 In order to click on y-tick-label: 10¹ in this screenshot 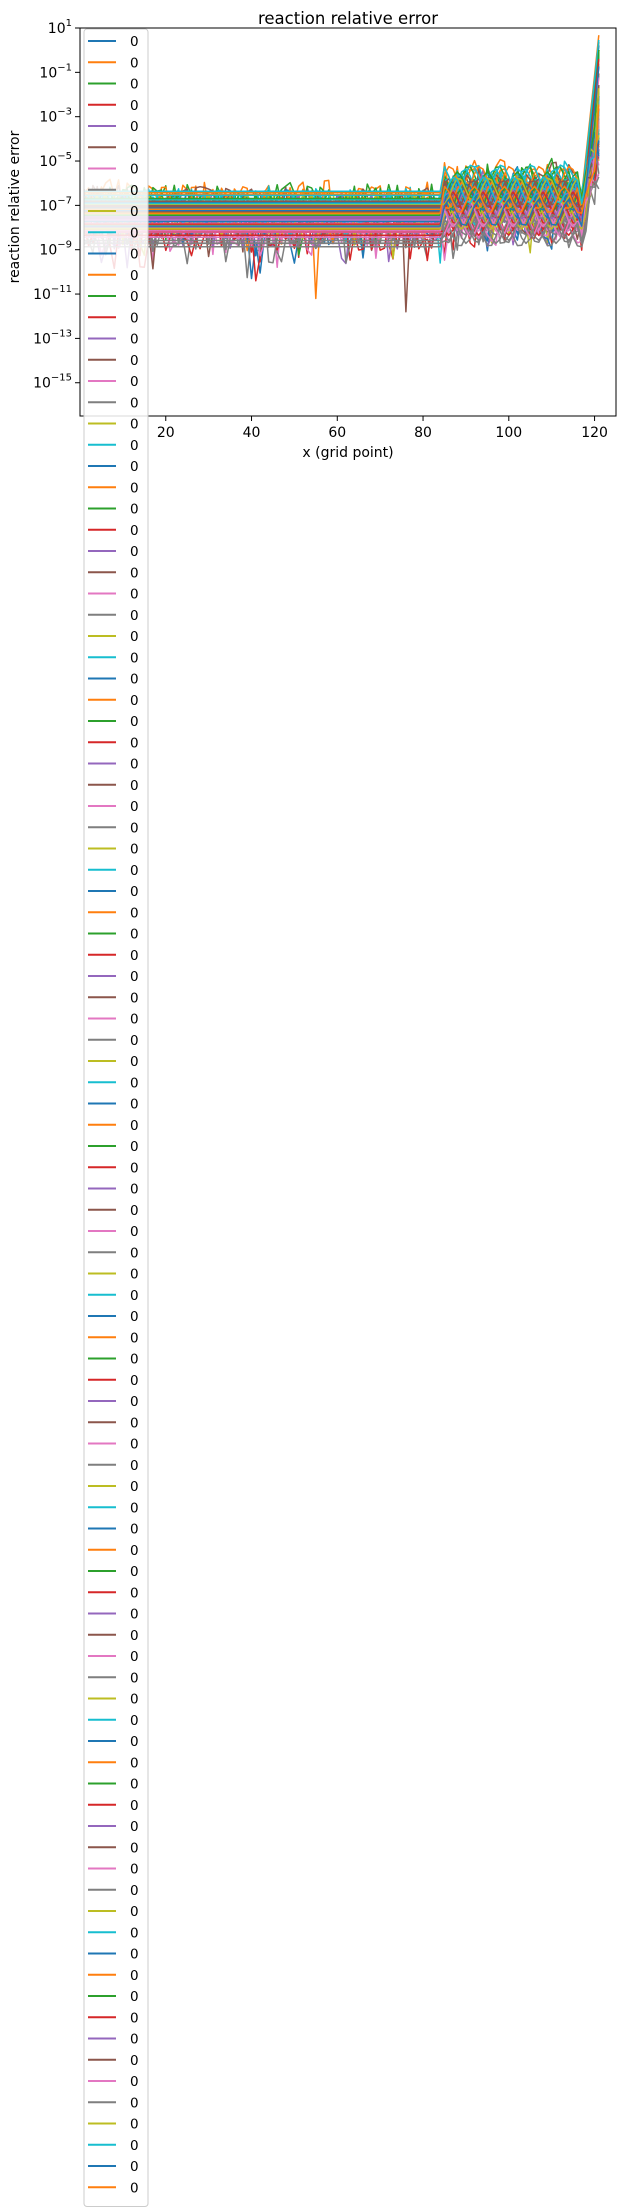, I will do `click(60, 27)`.